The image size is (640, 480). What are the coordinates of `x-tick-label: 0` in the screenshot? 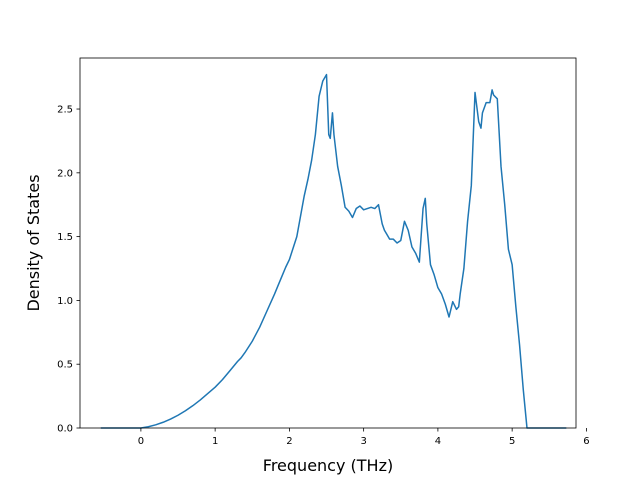 It's located at (141, 441).